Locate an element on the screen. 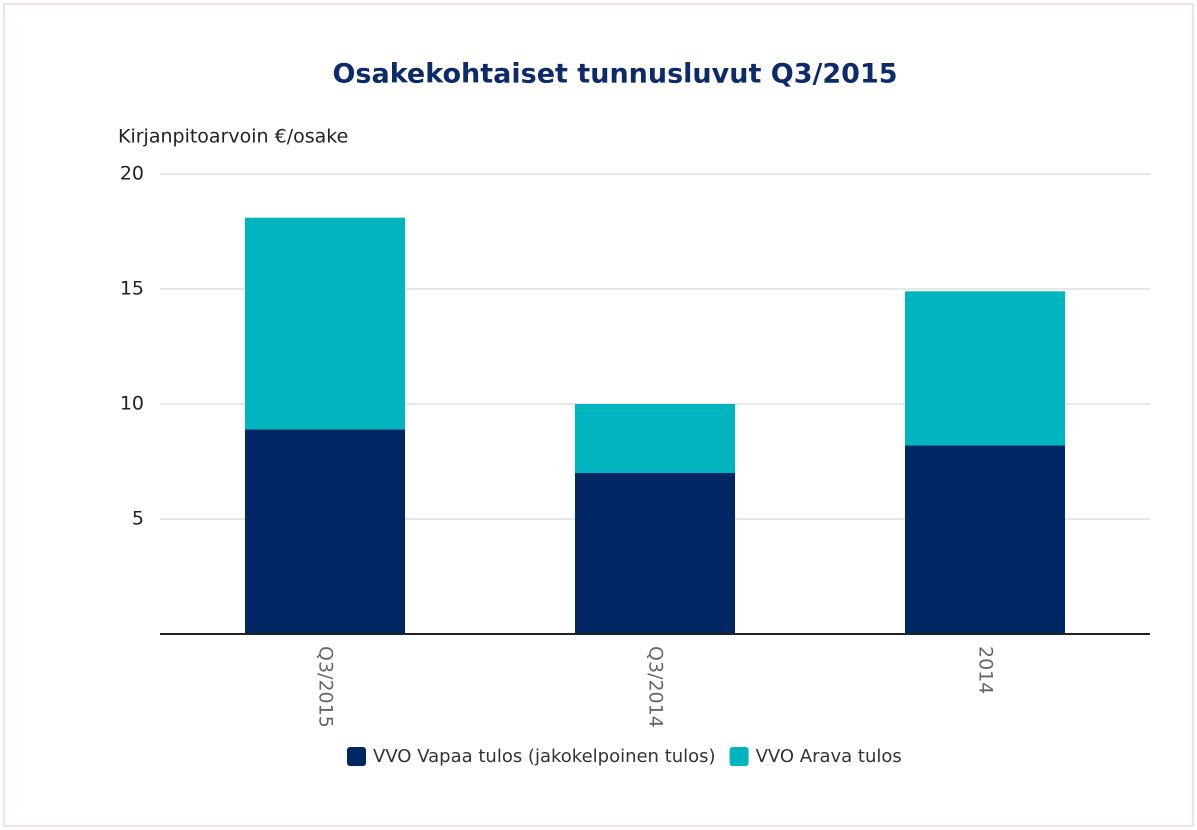 The width and height of the screenshot is (1197, 830). y-tick-label: 10 is located at coordinates (132, 404).